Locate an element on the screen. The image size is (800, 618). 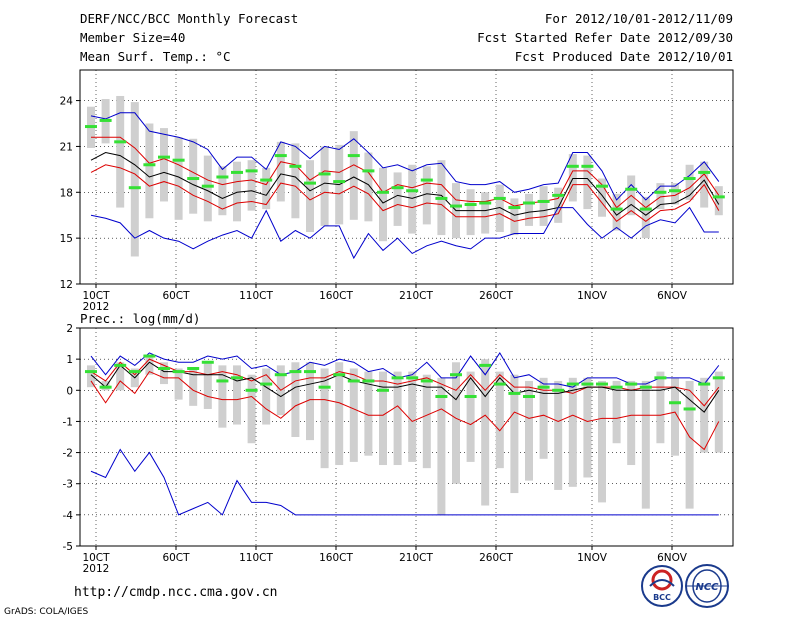
series-ens_max-line is located at coordinates (405, 172).